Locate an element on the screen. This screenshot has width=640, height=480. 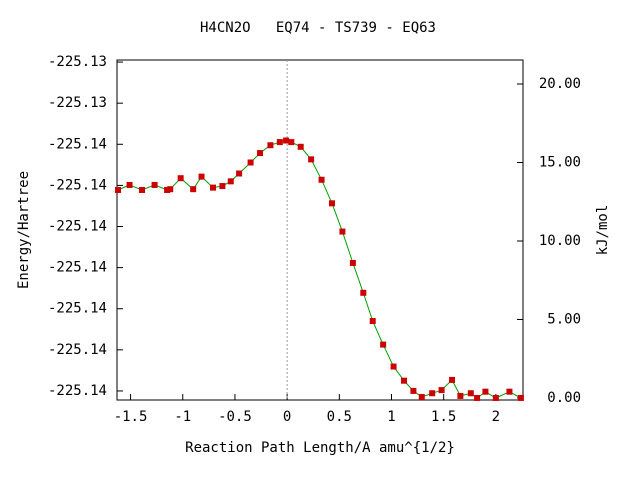
x-tick-label: -1.5 is located at coordinates (131, 417).